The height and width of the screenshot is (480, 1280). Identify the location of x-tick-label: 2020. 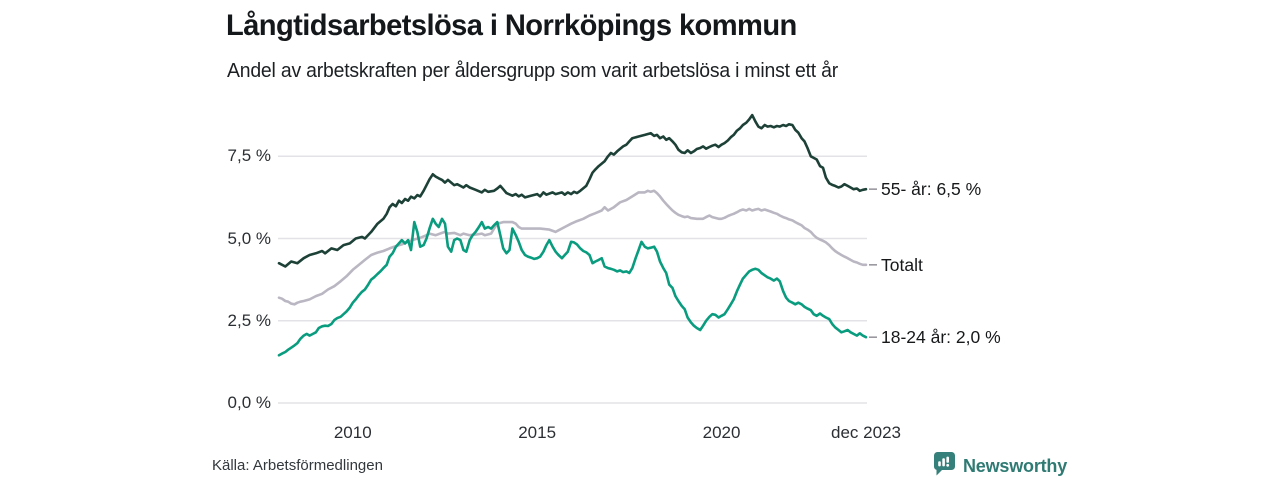
(721, 432).